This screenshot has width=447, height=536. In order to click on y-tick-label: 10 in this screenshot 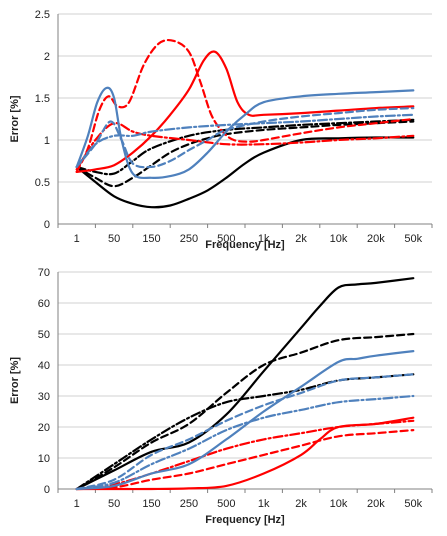, I will do `click(44, 459)`.